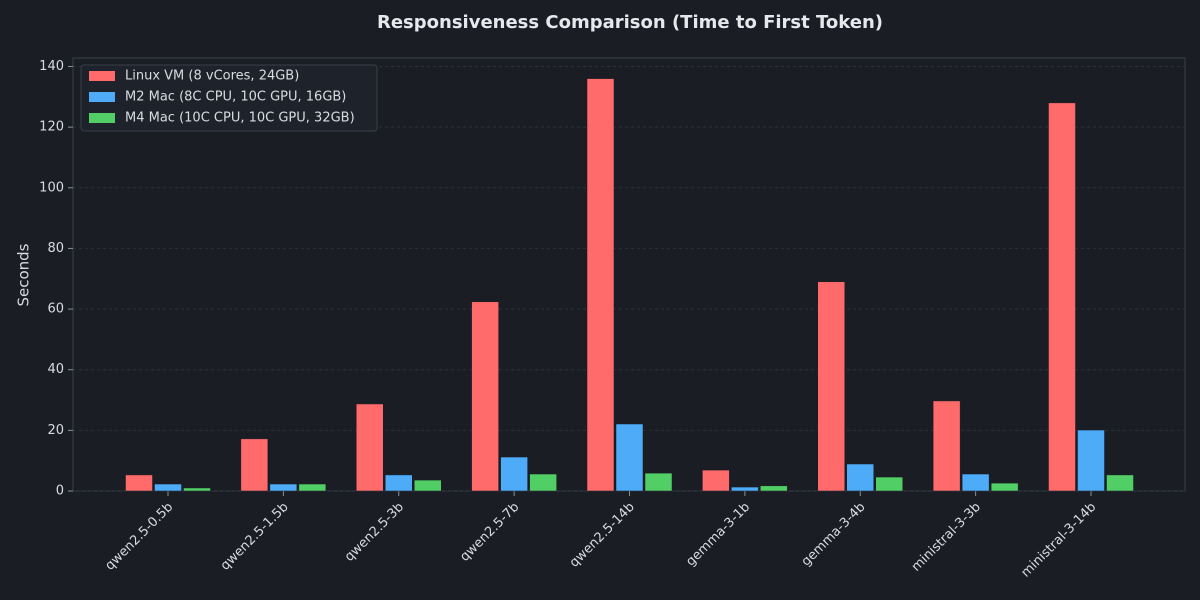 This screenshot has height=600, width=1200. I want to click on y-tick-label: 20, so click(55, 430).